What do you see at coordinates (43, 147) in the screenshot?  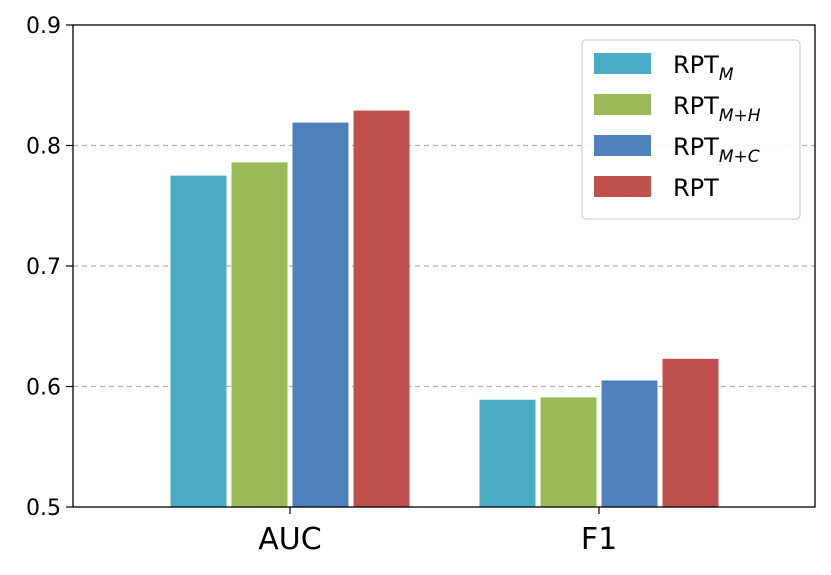 I see `y-tick-label: 0.8` at bounding box center [43, 147].